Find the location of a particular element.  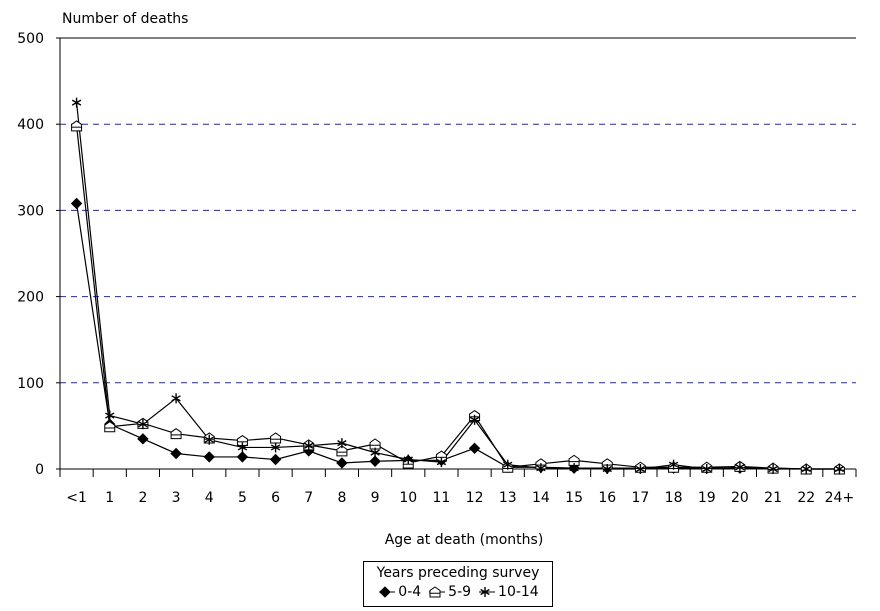

x-tick-label: 22 is located at coordinates (806, 498).